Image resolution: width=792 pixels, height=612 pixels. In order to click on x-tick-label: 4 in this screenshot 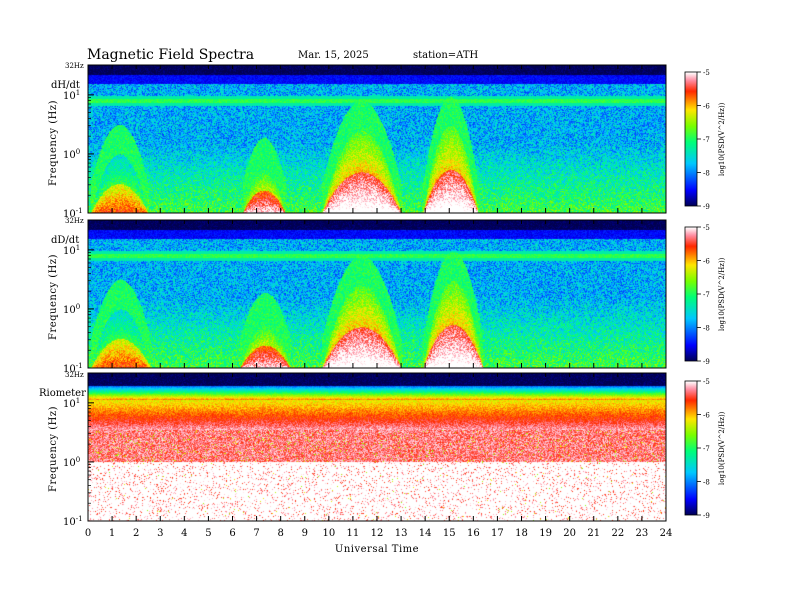, I will do `click(184, 533)`.